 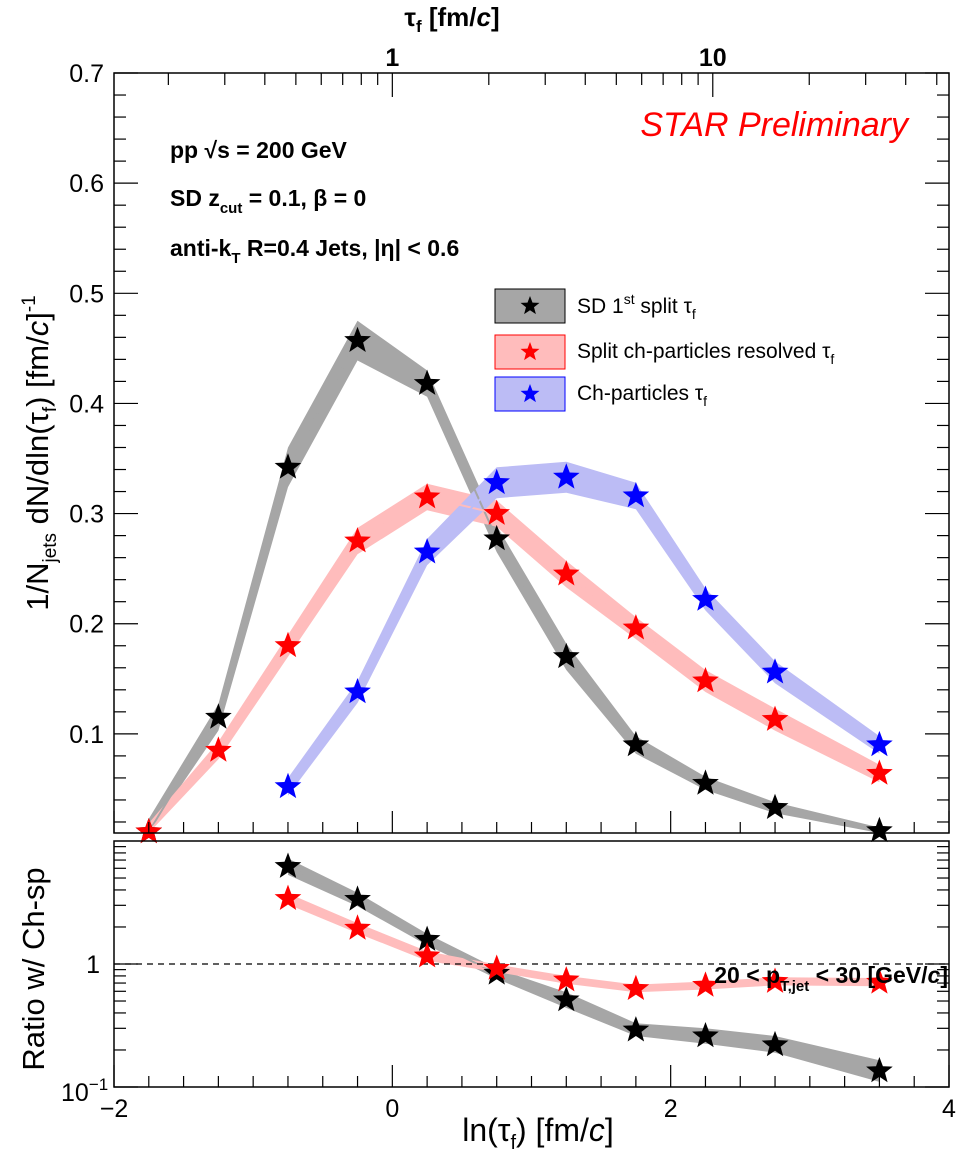 What do you see at coordinates (50, 548) in the screenshot?
I see `ylabel-sub-jets: jets` at bounding box center [50, 548].